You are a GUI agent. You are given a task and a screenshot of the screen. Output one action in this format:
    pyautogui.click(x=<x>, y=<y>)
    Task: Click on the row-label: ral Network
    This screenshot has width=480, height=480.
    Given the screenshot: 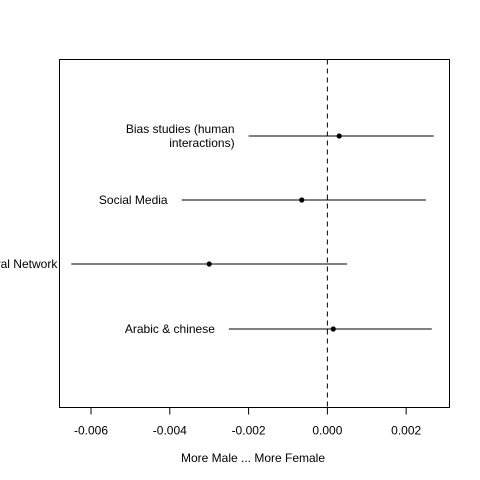 What is the action you would take?
    pyautogui.click(x=29, y=264)
    